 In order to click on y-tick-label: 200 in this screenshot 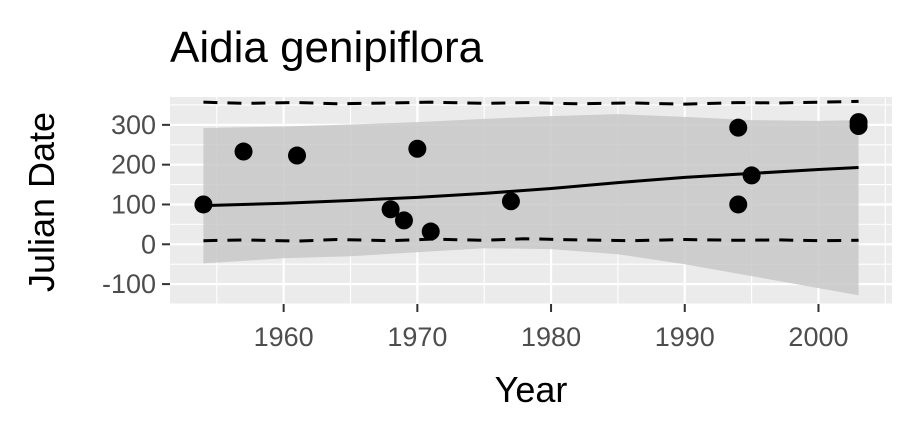, I will do `click(133, 165)`.